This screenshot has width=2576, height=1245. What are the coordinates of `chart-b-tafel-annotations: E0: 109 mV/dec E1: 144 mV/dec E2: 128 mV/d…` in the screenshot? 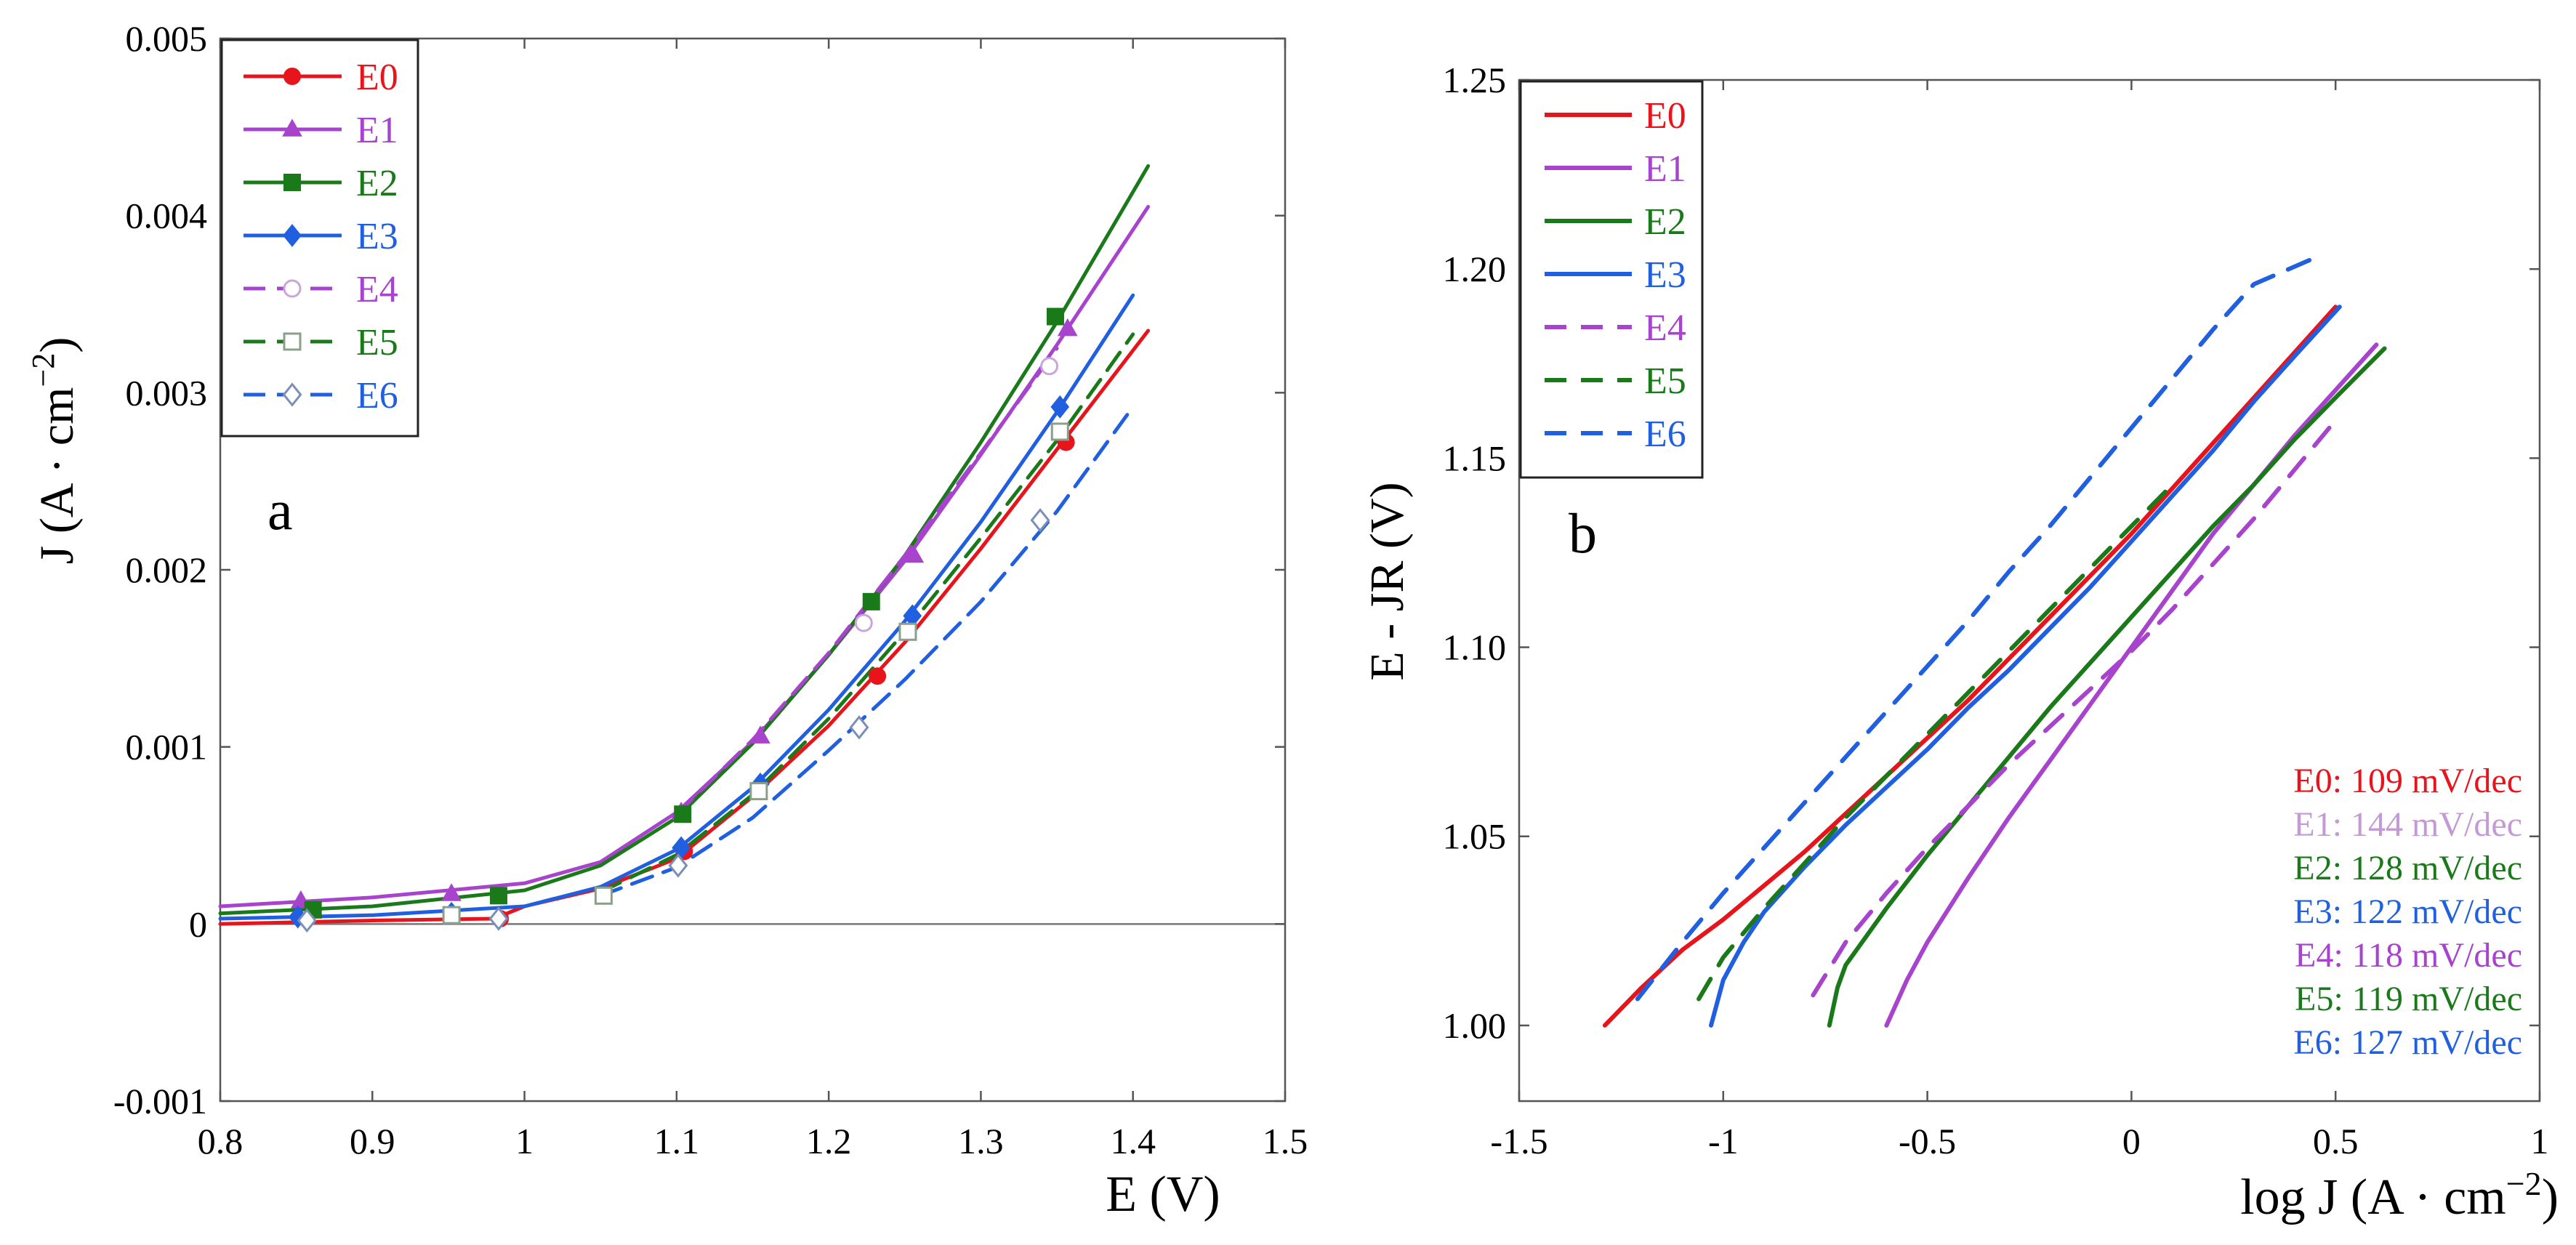 It's located at (2407, 912).